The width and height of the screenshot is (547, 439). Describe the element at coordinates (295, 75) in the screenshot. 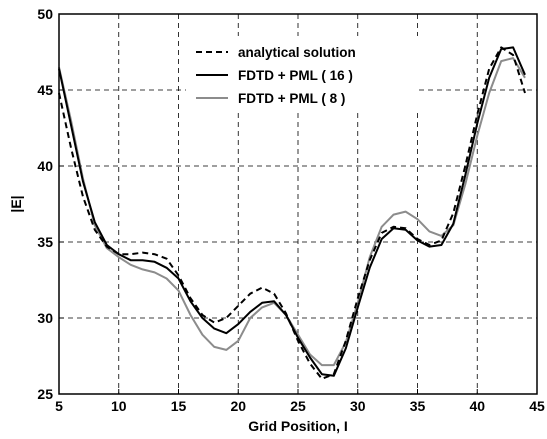

I see `legend-label: FDTD + PML ( 16 )` at that location.